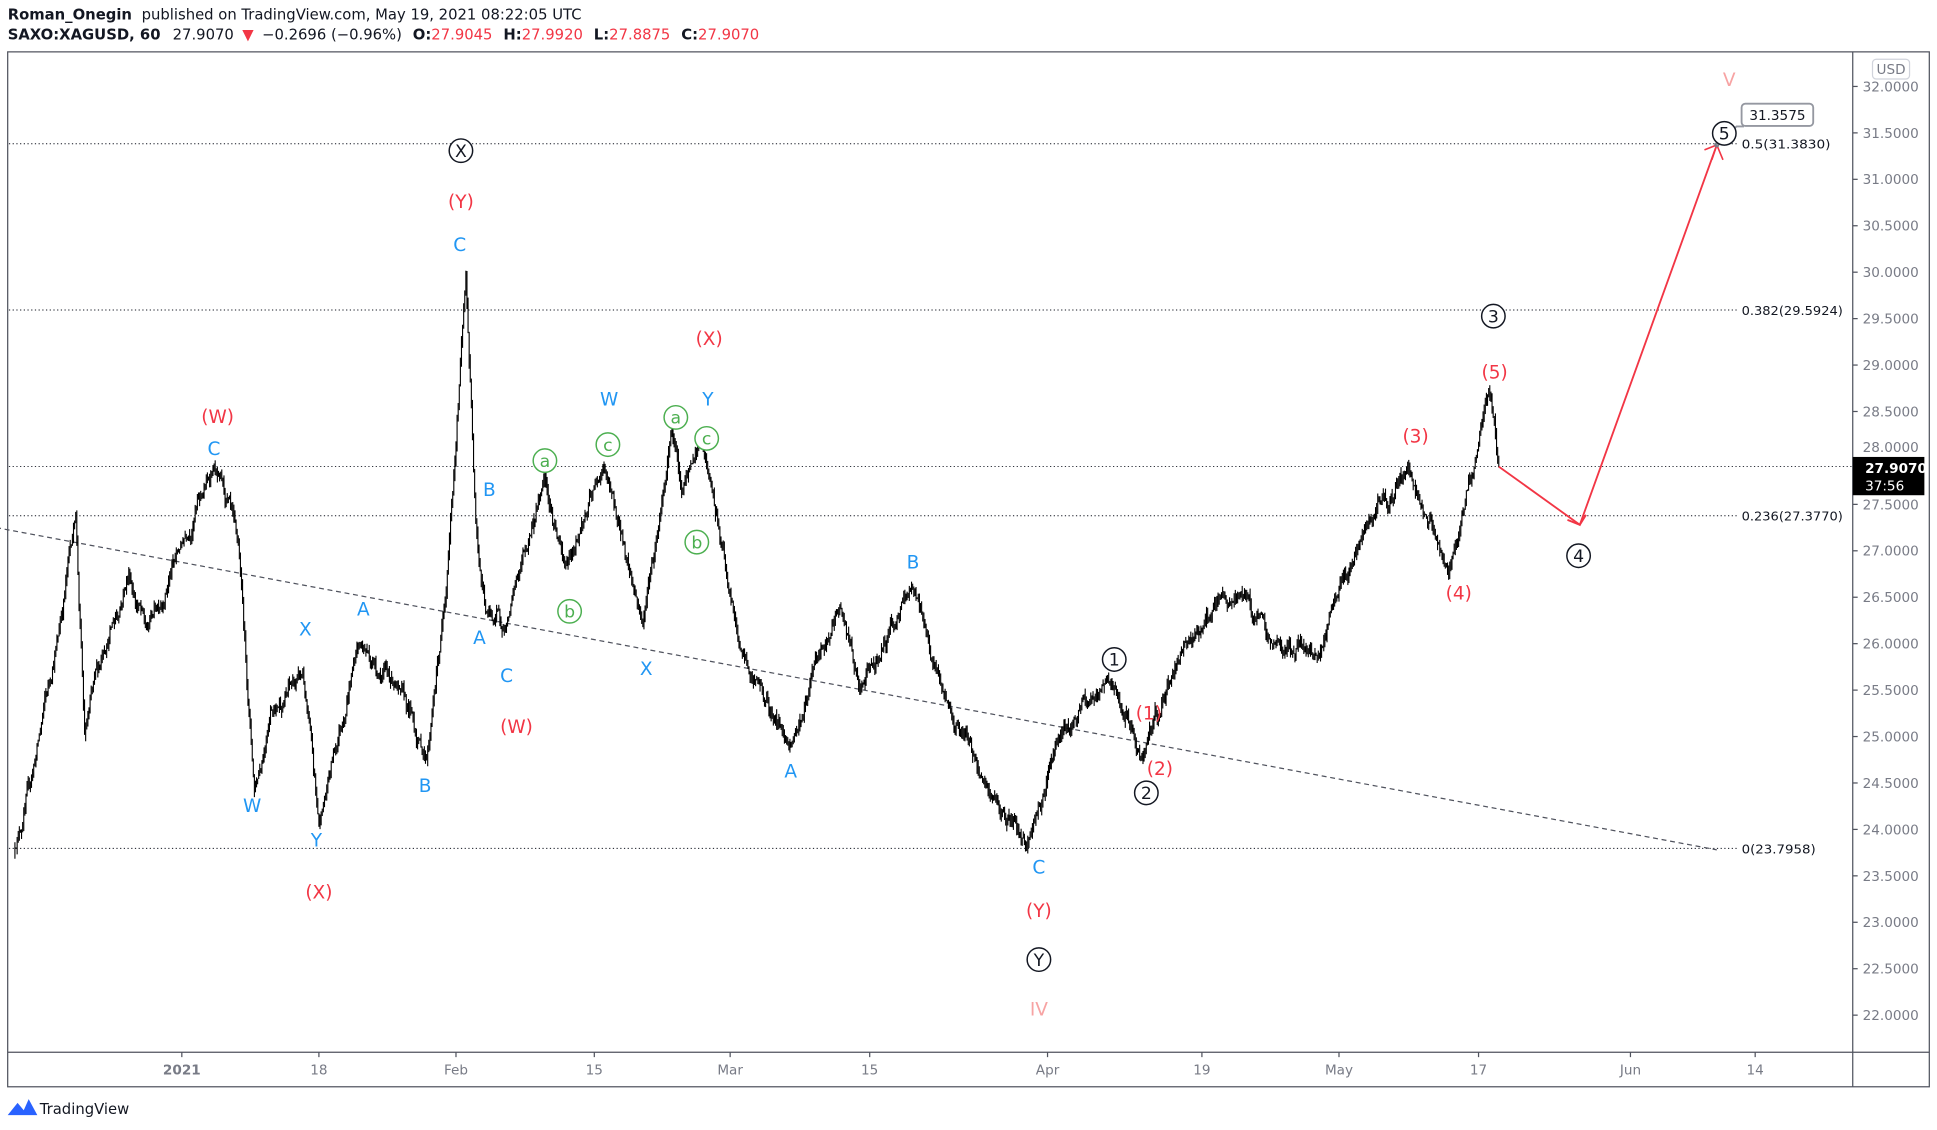  What do you see at coordinates (1891, 691) in the screenshot?
I see `price-tick-label: 25.5000` at bounding box center [1891, 691].